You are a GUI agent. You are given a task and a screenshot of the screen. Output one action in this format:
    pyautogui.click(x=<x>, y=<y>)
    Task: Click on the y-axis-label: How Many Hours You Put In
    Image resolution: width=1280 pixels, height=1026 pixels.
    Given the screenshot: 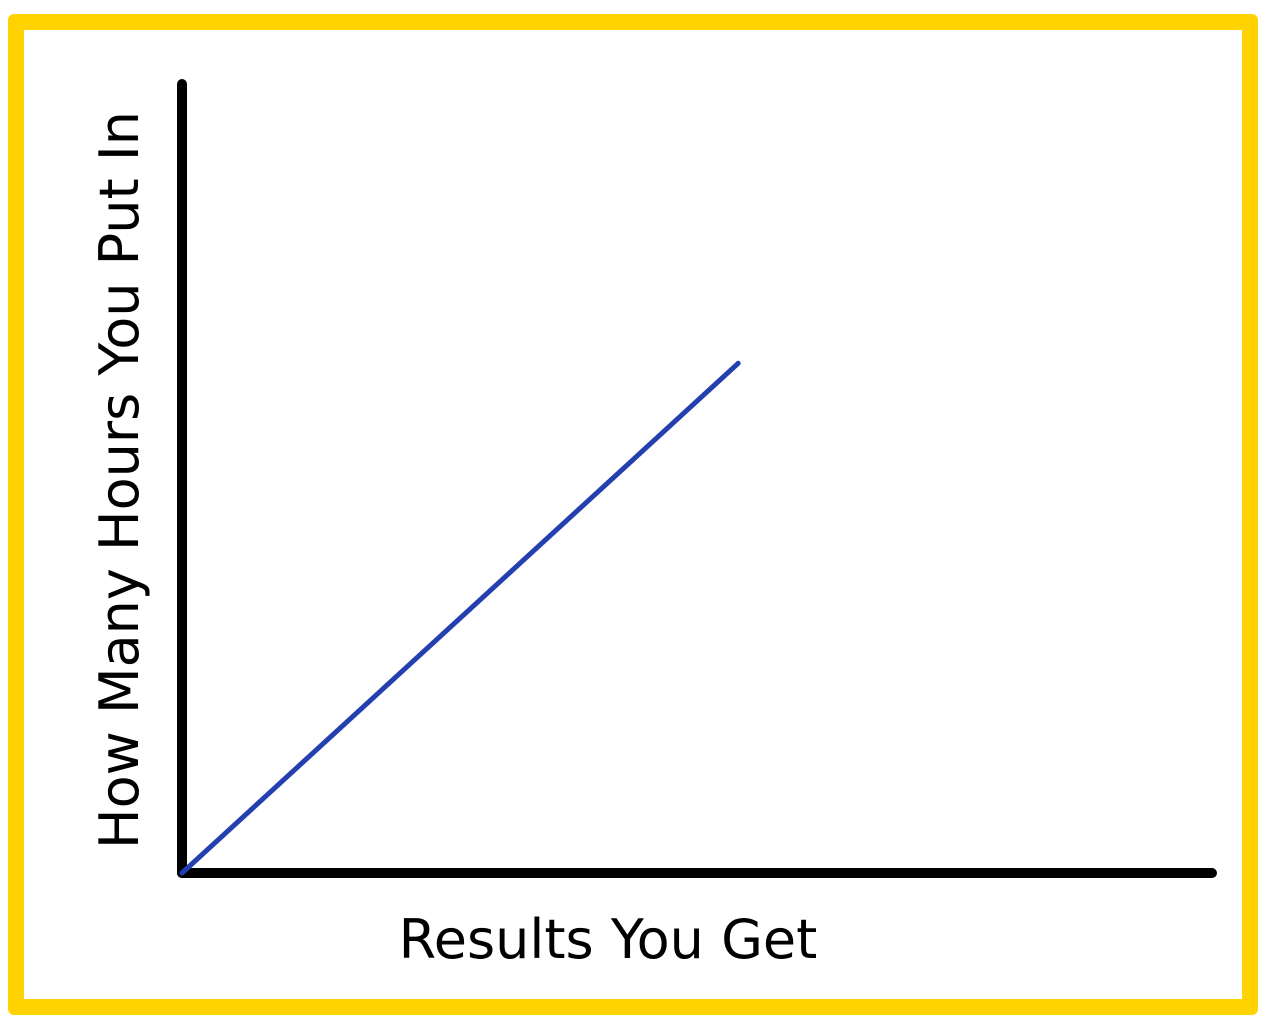 What is the action you would take?
    pyautogui.click(x=119, y=480)
    